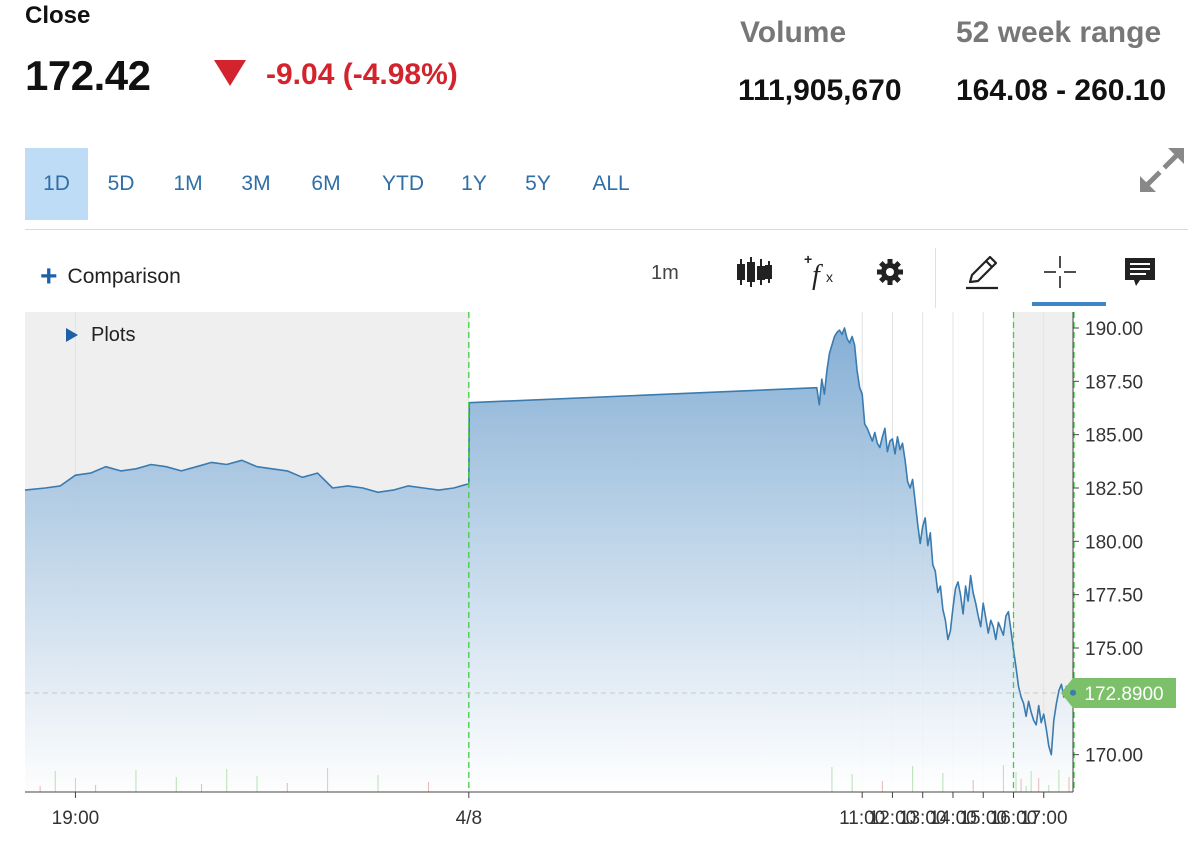  What do you see at coordinates (188, 183) in the screenshot?
I see `tab-1m: 1M` at bounding box center [188, 183].